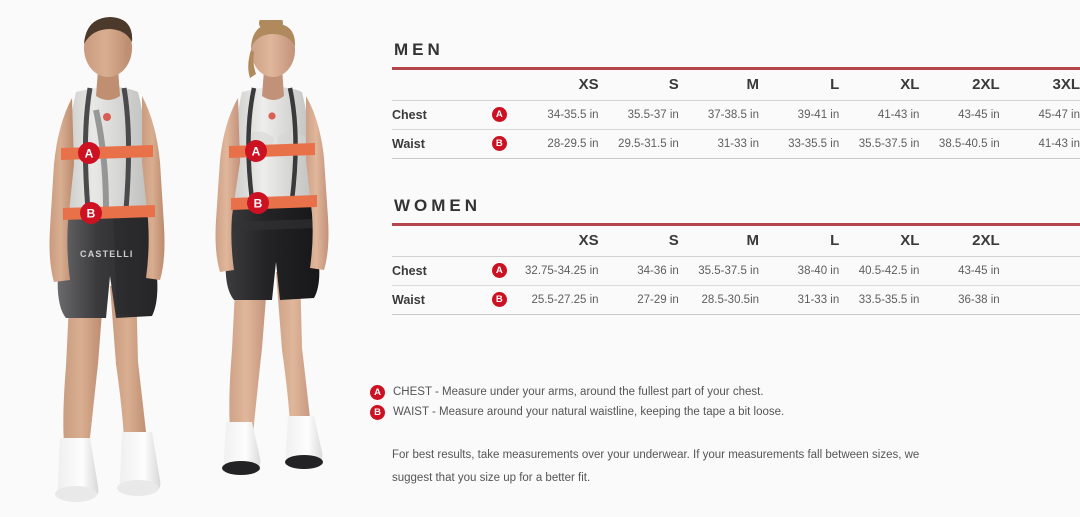 This screenshot has height=517, width=1080. I want to click on cell-women-waist-xs: 25.5-27.25 in, so click(558, 300).